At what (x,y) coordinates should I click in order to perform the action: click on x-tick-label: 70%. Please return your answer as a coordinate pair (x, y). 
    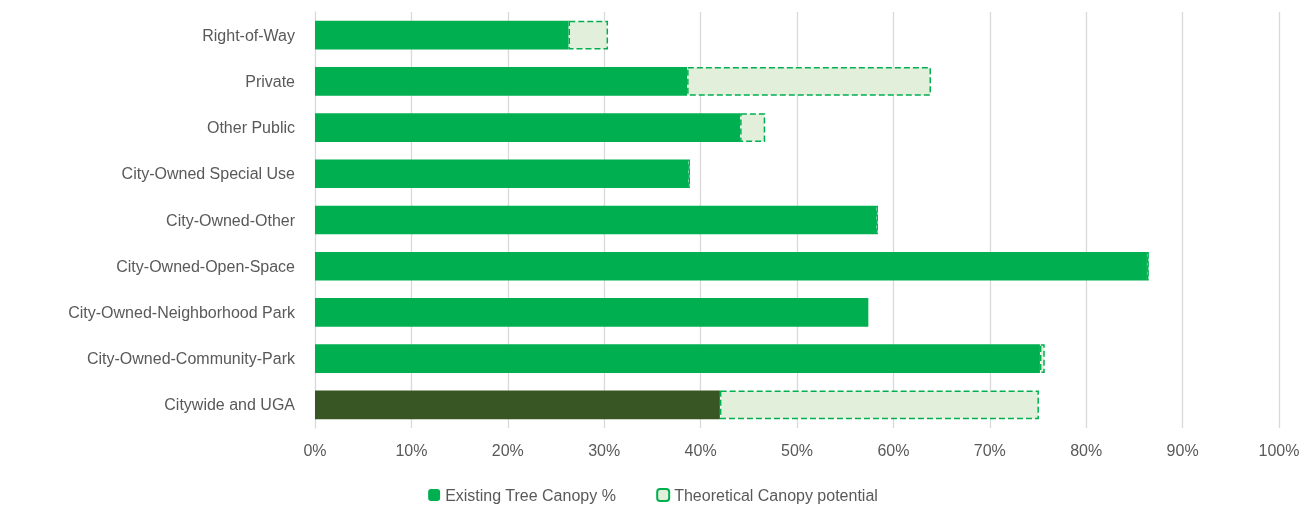
    Looking at the image, I should click on (989, 450).